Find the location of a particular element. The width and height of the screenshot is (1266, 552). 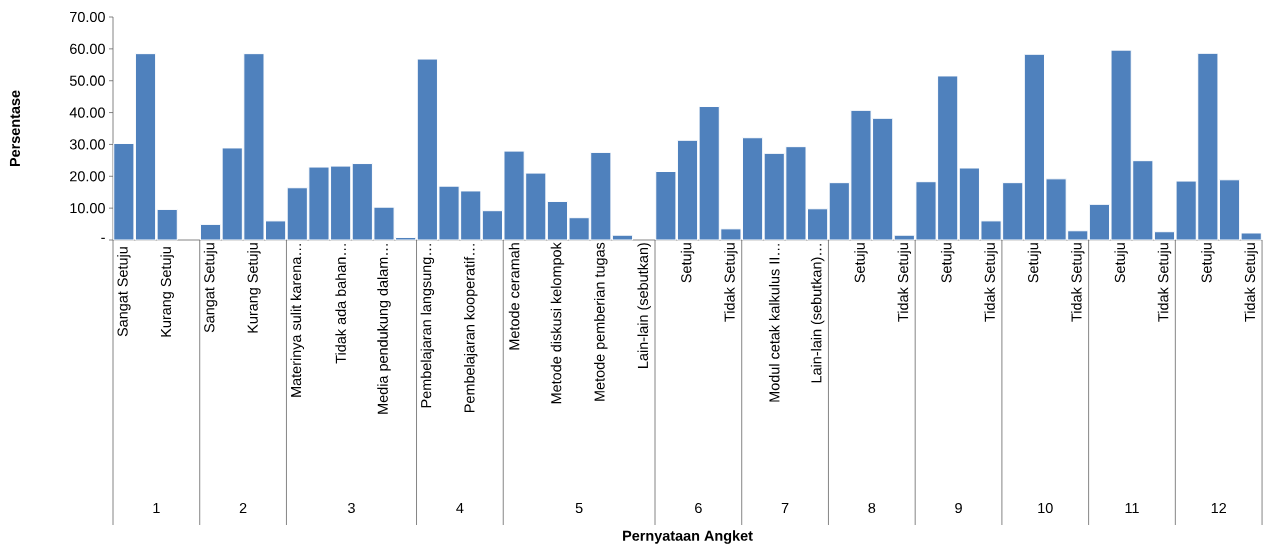

x-axis-title: 1 is located at coordinates (156, 508).